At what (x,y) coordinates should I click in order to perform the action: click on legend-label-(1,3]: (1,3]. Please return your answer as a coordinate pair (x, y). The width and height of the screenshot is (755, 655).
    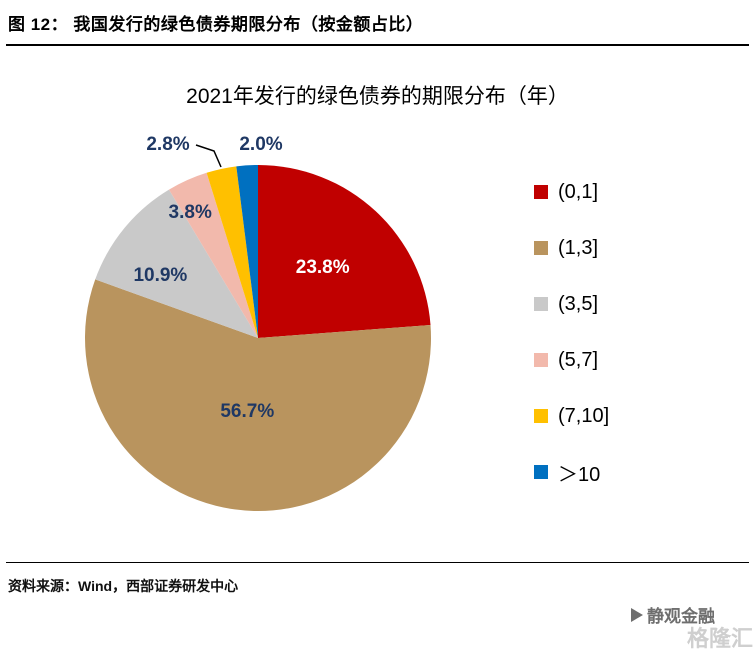
    Looking at the image, I should click on (578, 247).